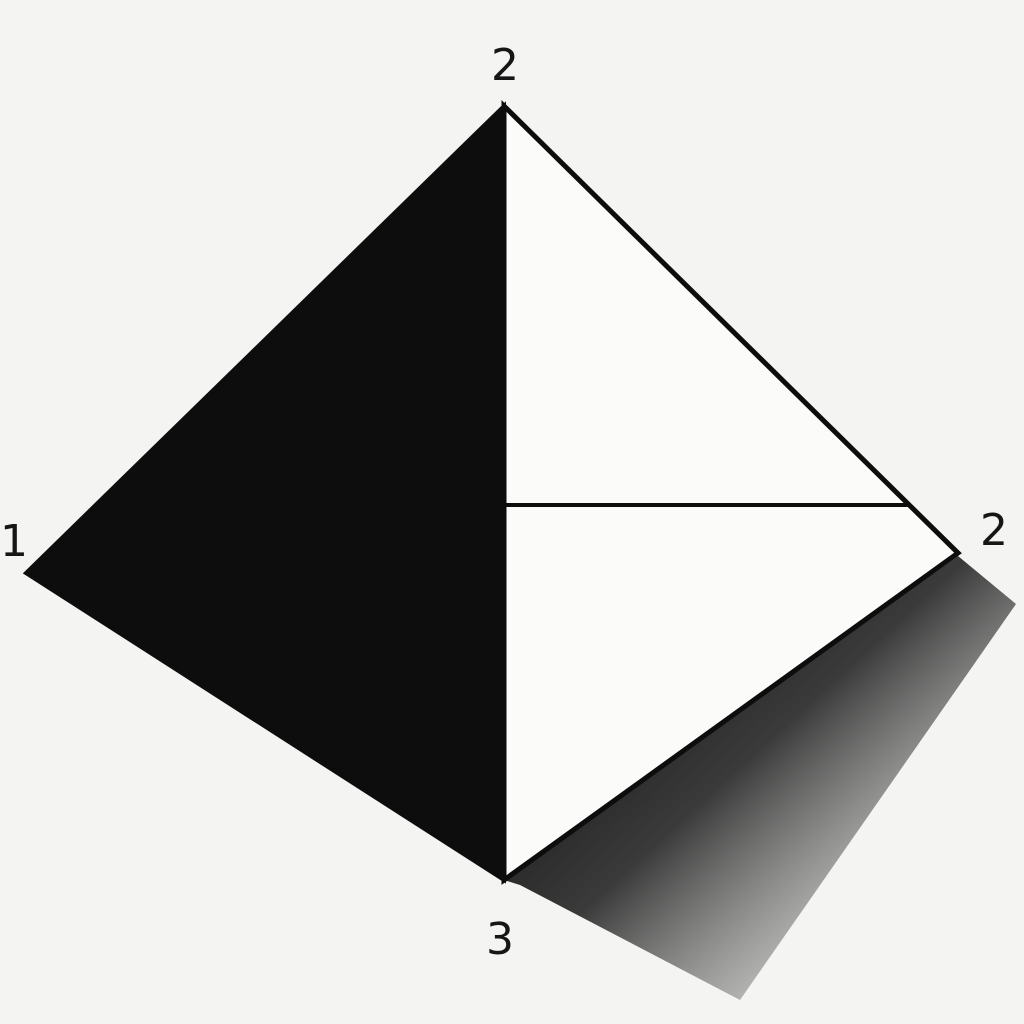  I want to click on vertex-label-right: 2, so click(994, 530).